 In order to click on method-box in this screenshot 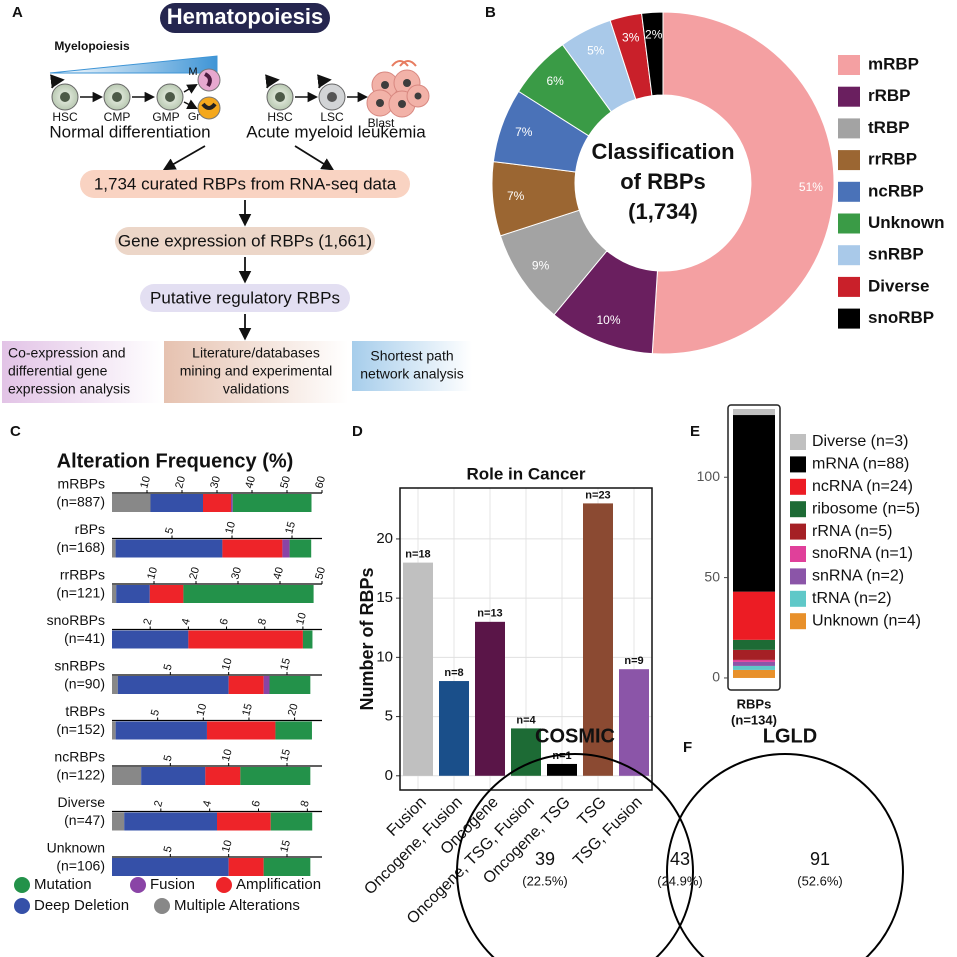, I will do `click(82, 372)`.